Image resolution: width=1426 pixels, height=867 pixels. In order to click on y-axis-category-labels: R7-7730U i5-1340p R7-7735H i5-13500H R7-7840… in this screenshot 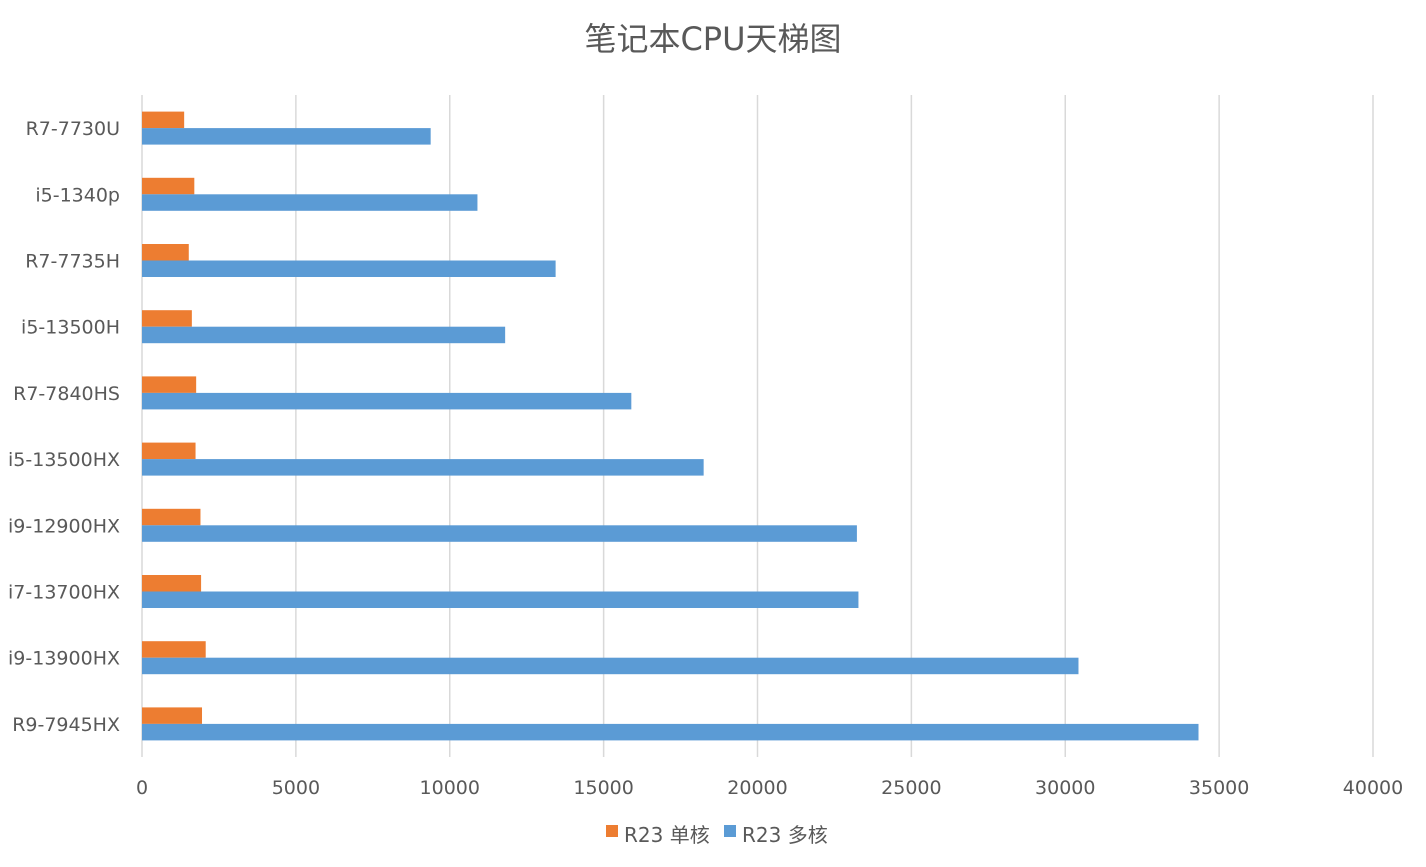, I will do `click(64, 427)`.